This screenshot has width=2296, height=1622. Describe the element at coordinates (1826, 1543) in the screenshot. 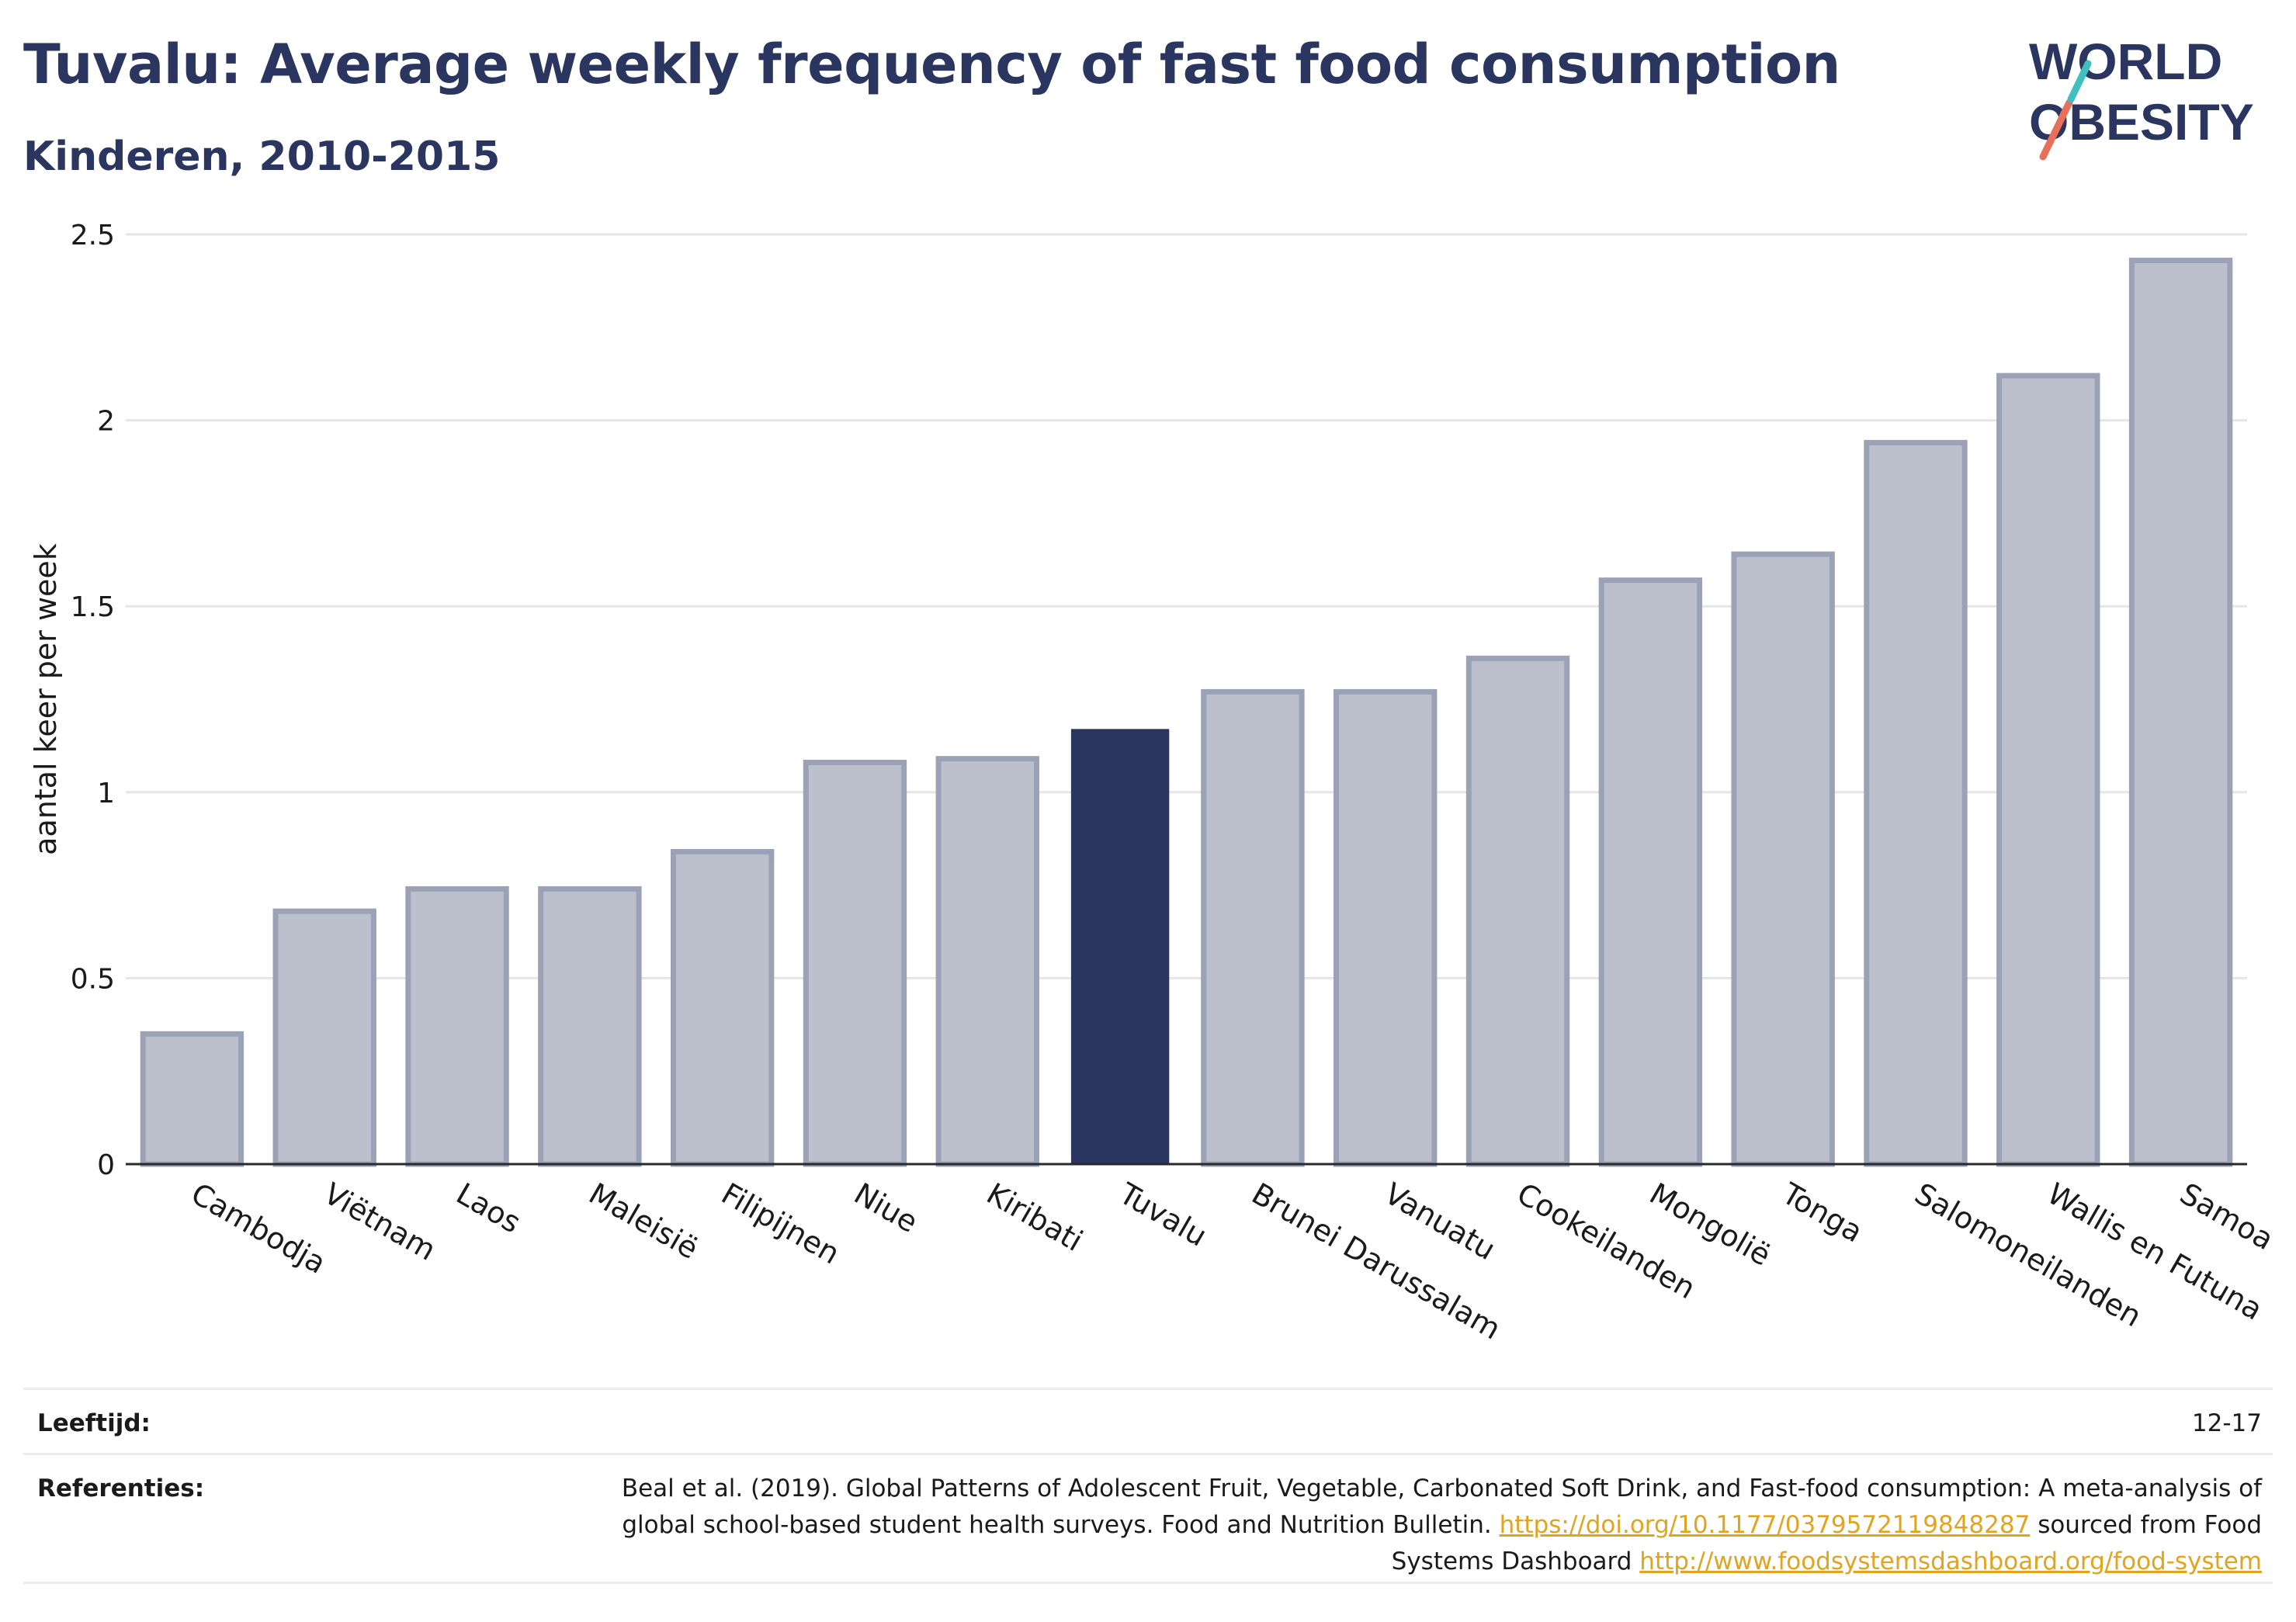

I see `reference-source: sourced from Food Systems Dashboard` at that location.